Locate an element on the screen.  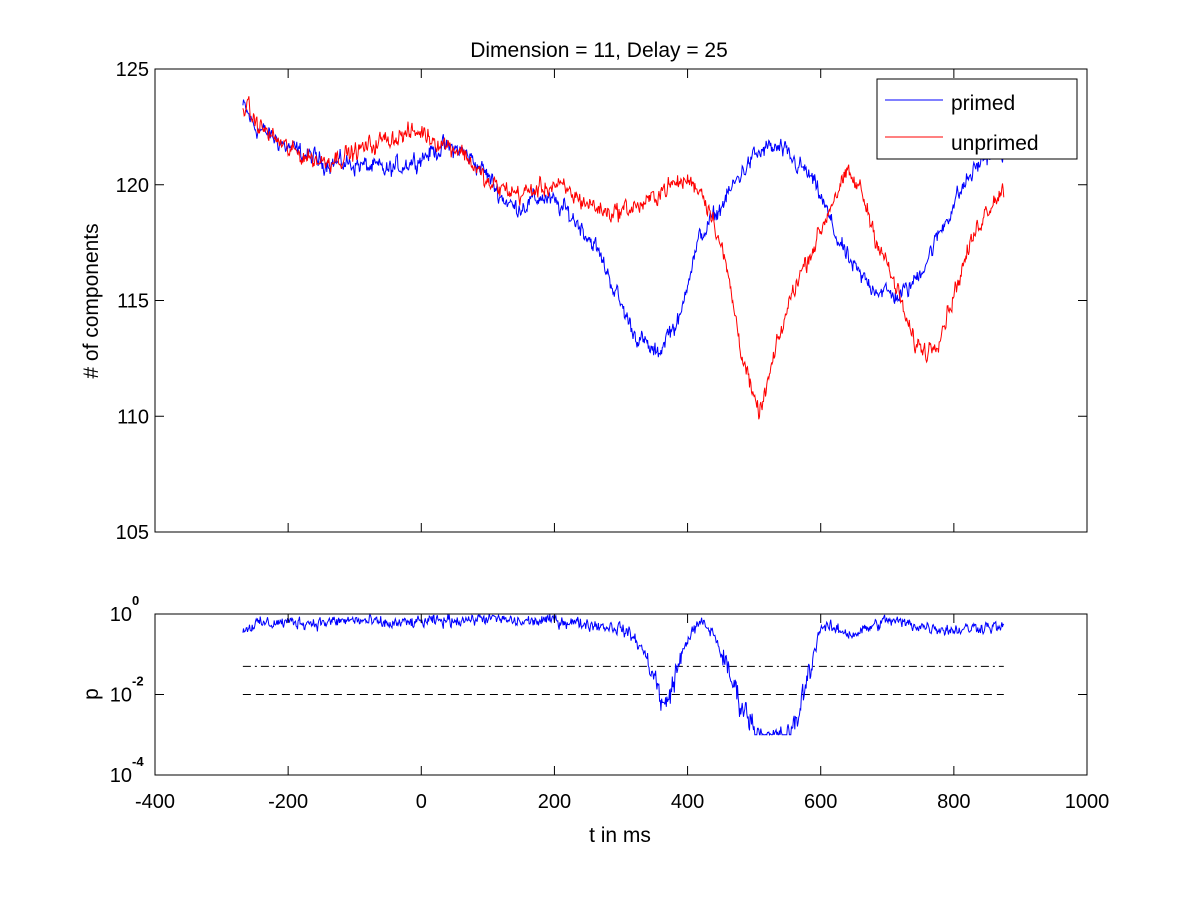
y-tick-label-105: 105 is located at coordinates (132, 533).